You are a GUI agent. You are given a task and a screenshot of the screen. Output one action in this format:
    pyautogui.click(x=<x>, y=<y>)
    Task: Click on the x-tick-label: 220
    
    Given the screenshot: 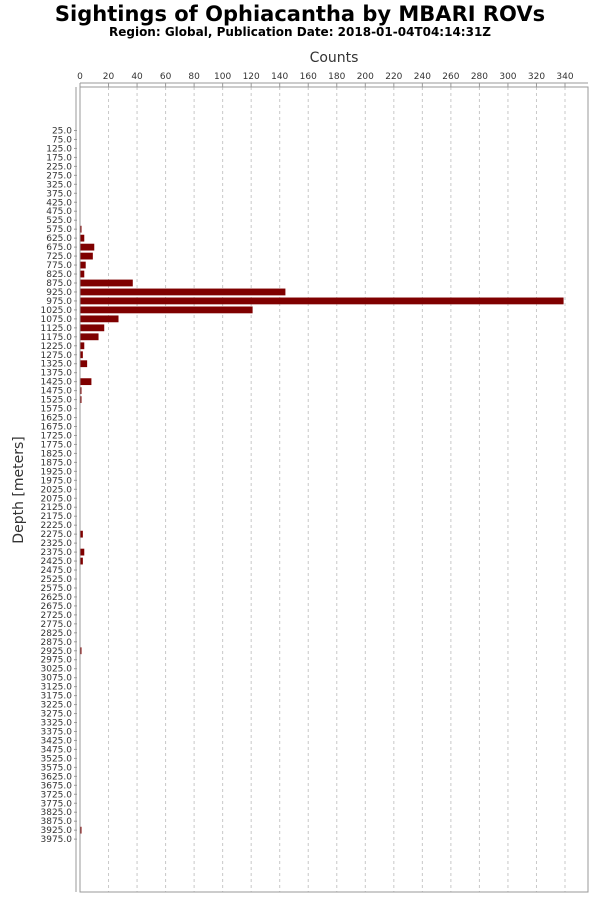 What is the action you would take?
    pyautogui.click(x=393, y=77)
    